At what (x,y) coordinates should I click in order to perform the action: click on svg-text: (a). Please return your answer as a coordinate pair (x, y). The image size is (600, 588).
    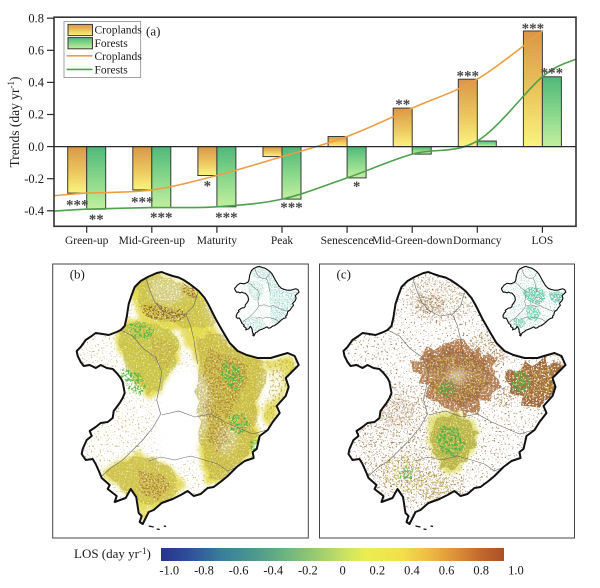
    Looking at the image, I should click on (153, 31).